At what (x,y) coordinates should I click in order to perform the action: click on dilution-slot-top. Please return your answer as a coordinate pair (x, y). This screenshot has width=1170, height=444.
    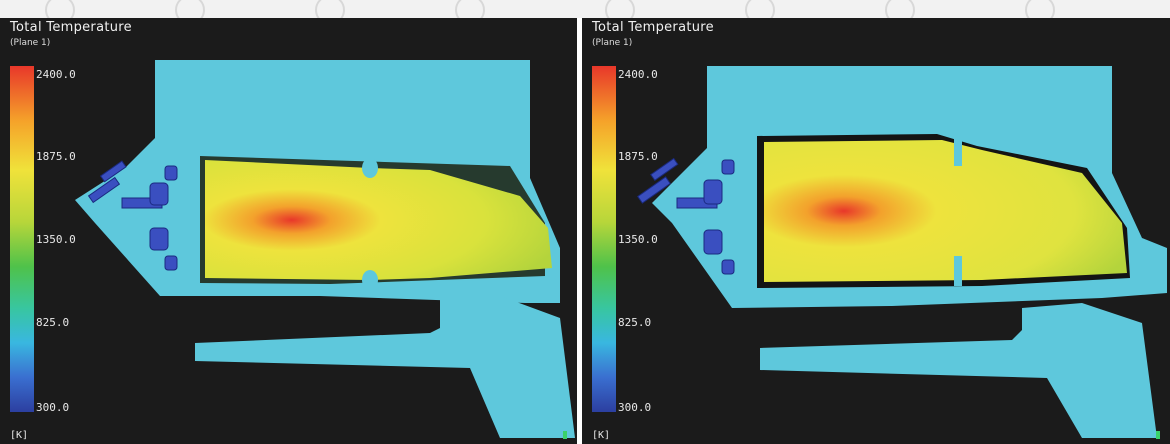
    Looking at the image, I should click on (958, 151).